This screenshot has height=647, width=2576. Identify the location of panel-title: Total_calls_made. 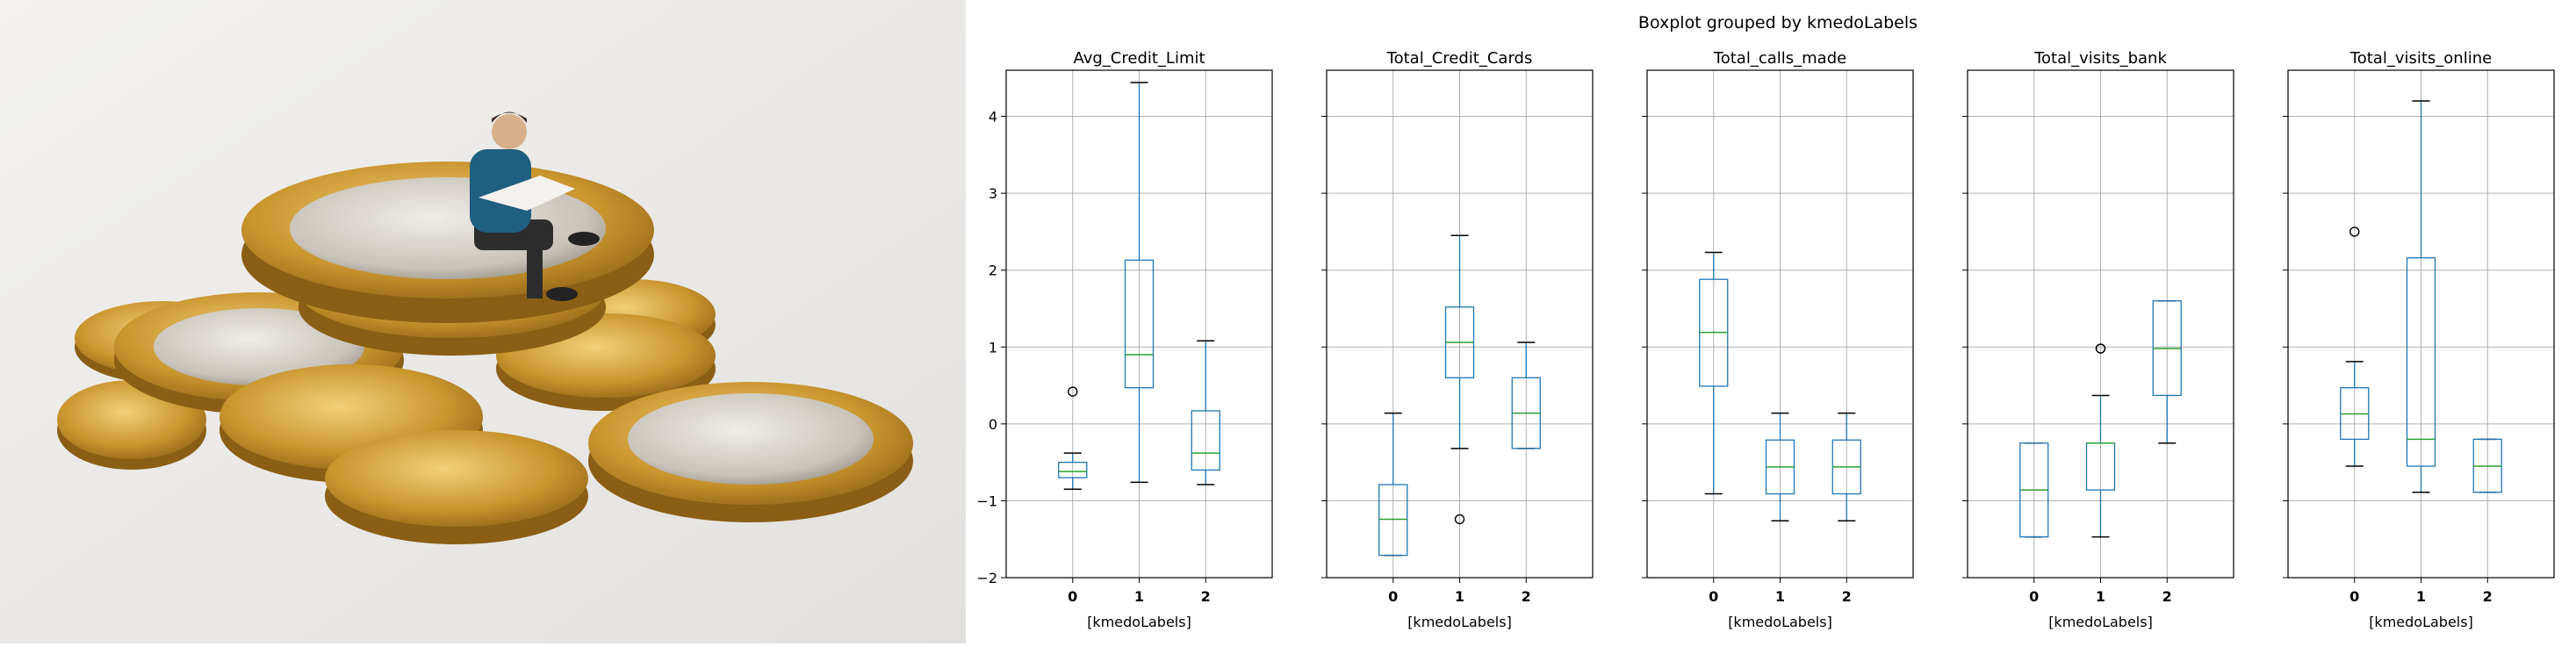
(1779, 58).